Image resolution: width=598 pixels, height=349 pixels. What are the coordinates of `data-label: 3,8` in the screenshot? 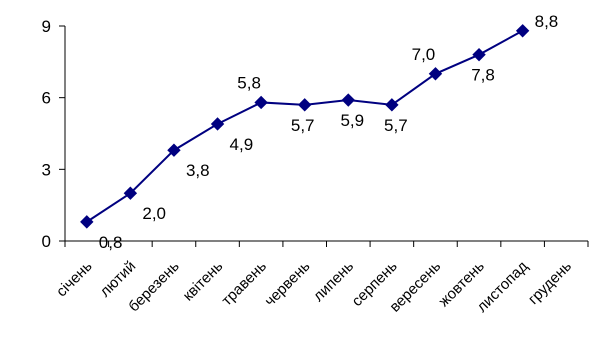 It's located at (198, 170).